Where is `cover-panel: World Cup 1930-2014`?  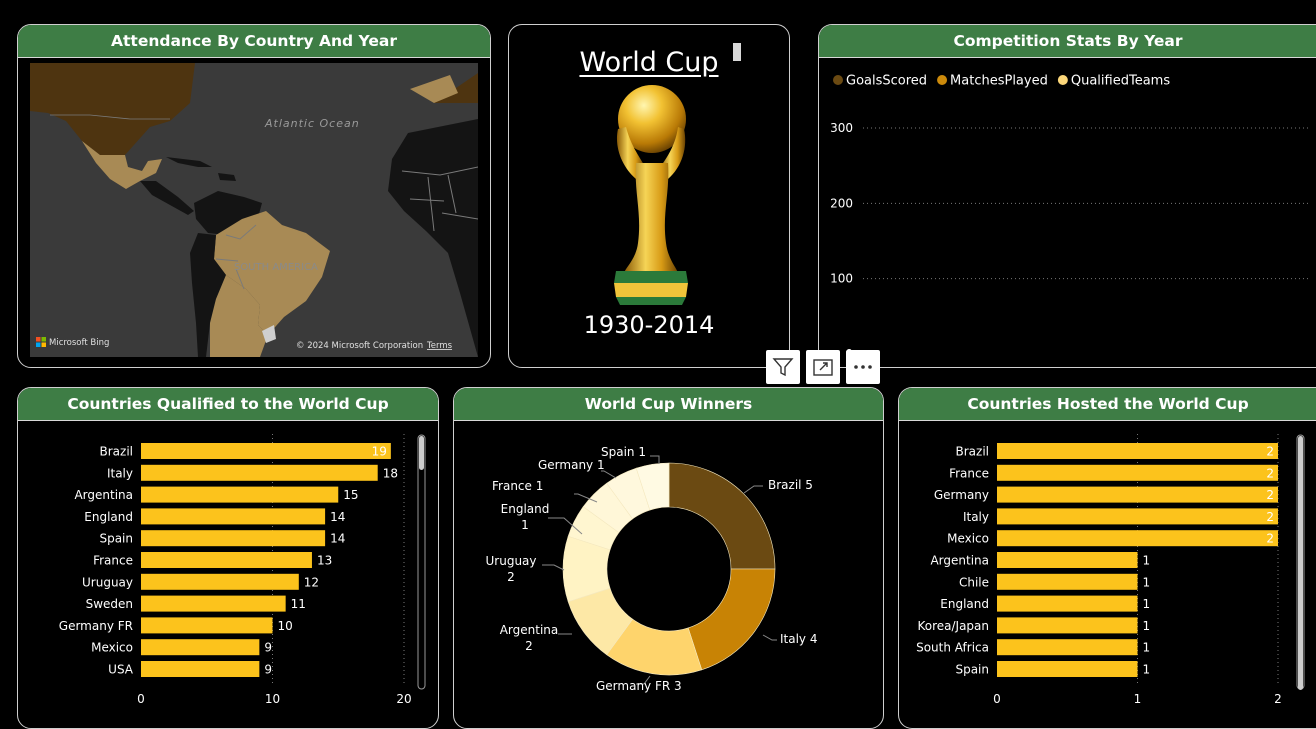 cover-panel: World Cup 1930-2014 is located at coordinates (649, 196).